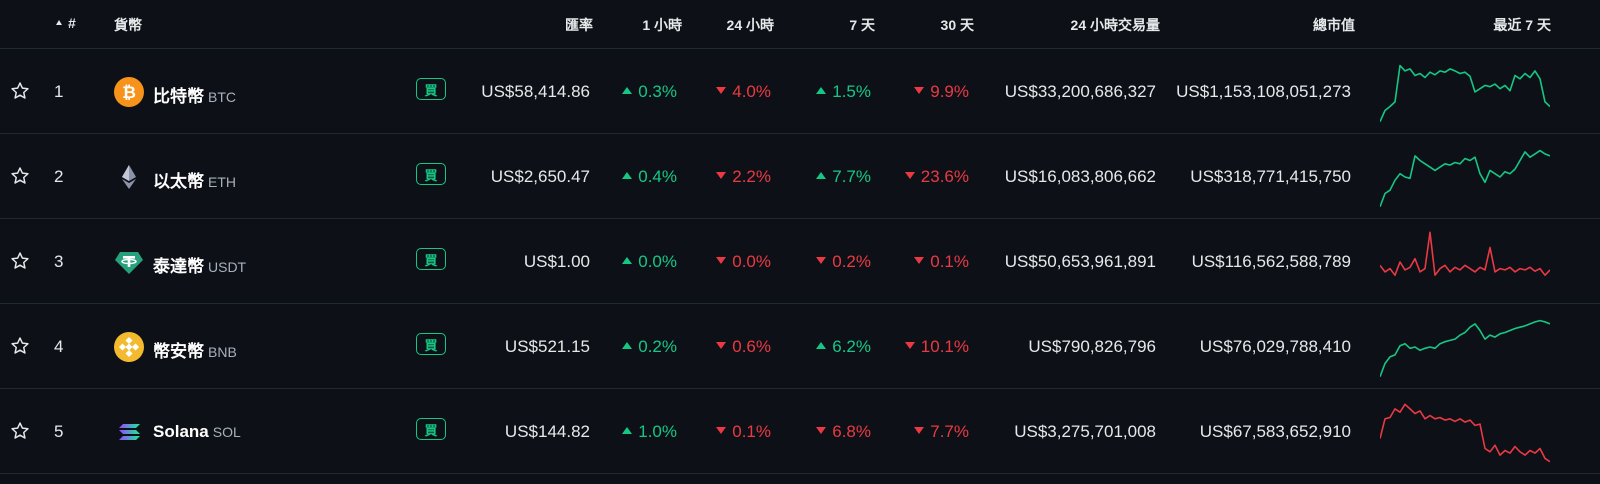 This screenshot has width=1600, height=484. What do you see at coordinates (941, 432) in the screenshot?
I see `change-30d: 7.7%` at bounding box center [941, 432].